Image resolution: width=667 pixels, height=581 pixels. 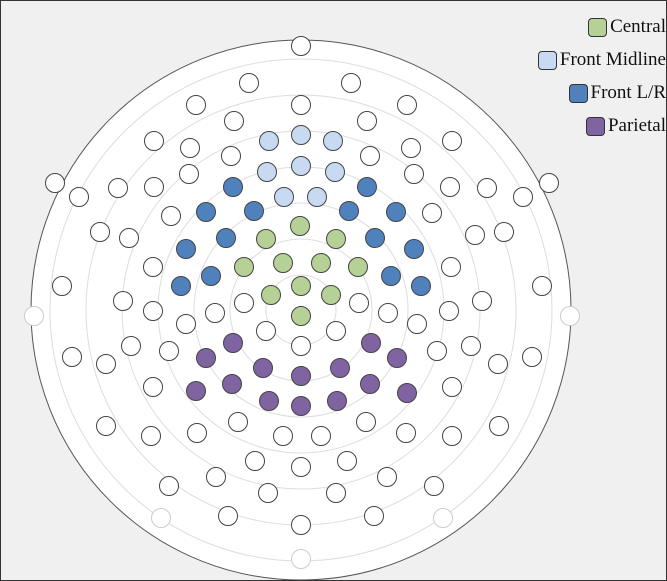 I want to click on ring, so click(x=301, y=310).